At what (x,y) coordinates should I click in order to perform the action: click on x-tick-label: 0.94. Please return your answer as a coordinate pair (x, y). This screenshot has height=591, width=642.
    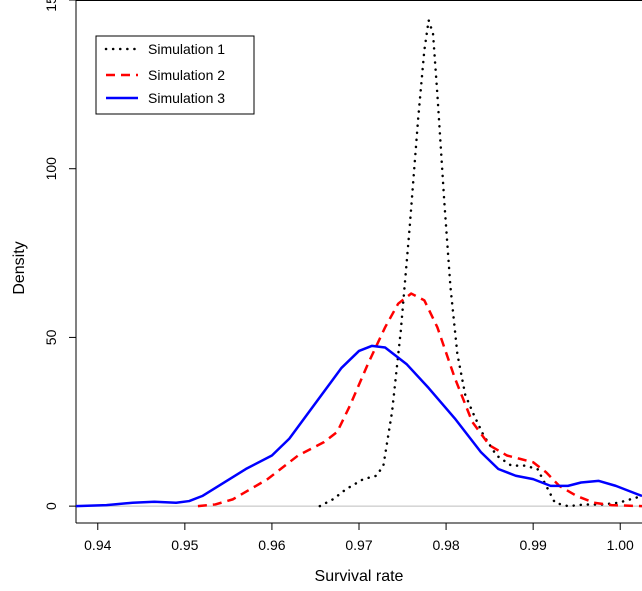
    Looking at the image, I should click on (97, 545).